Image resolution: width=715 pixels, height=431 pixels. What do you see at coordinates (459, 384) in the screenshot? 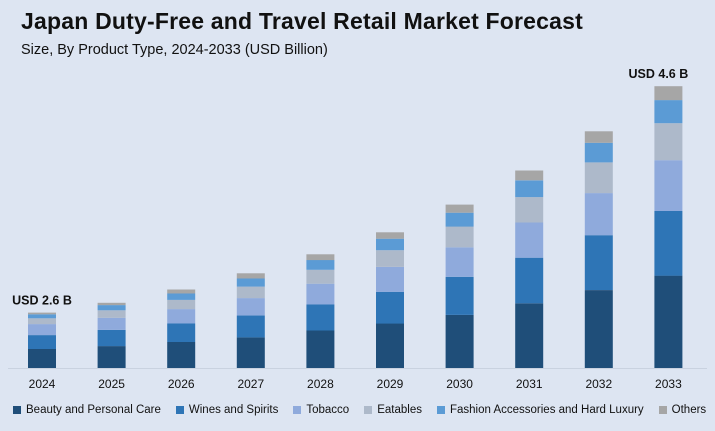
I see `x-tick-label: 2030` at bounding box center [459, 384].